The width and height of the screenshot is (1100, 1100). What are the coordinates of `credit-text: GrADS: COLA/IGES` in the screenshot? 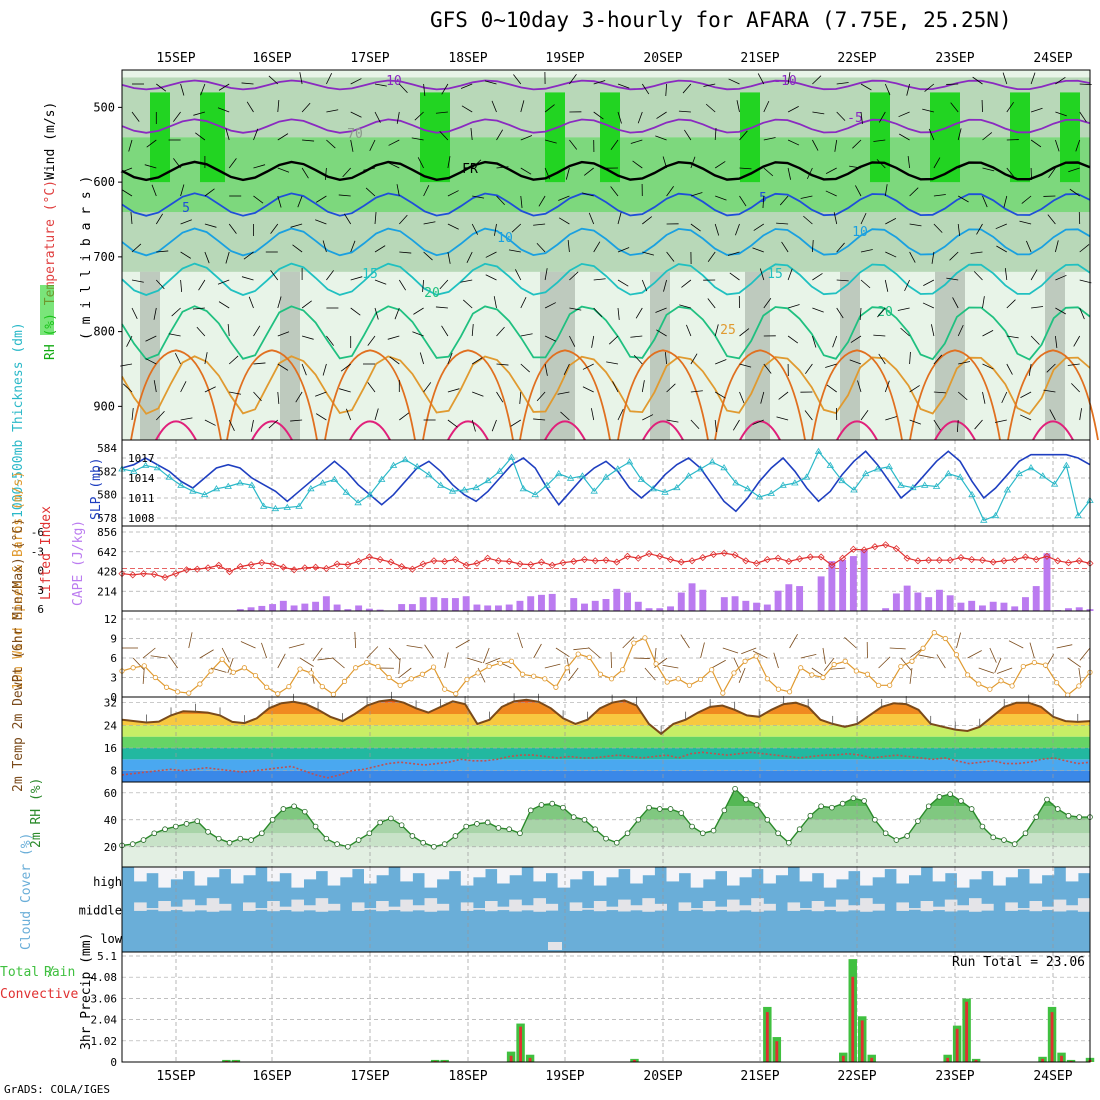 It's located at (57, 1089).